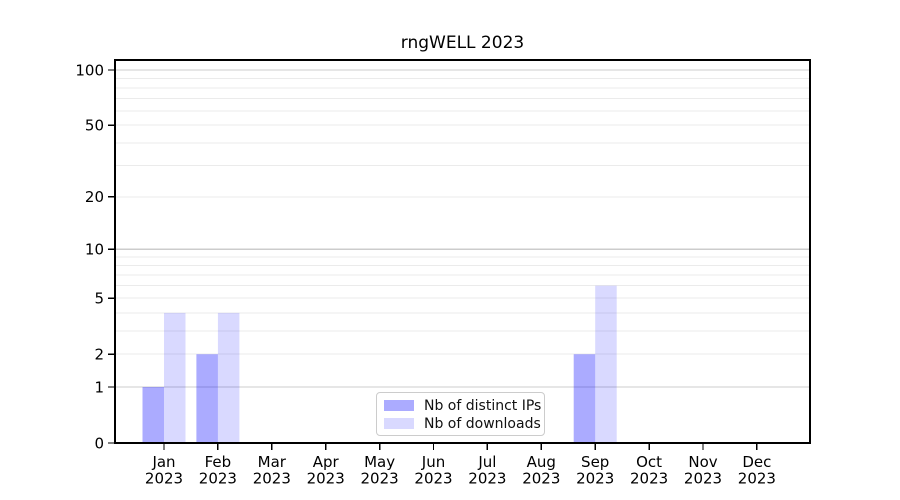 The height and width of the screenshot is (500, 900). Describe the element at coordinates (207, 398) in the screenshot. I see `bar-nb-of-distinct-ips-feb` at that location.